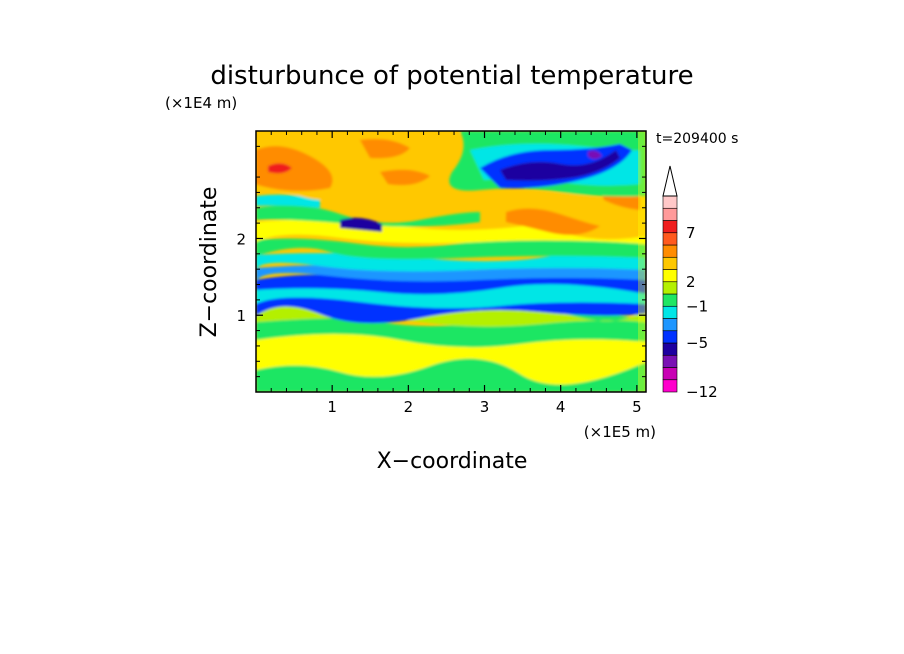  What do you see at coordinates (451, 228) in the screenshot?
I see `band-yellow-upper` at bounding box center [451, 228].